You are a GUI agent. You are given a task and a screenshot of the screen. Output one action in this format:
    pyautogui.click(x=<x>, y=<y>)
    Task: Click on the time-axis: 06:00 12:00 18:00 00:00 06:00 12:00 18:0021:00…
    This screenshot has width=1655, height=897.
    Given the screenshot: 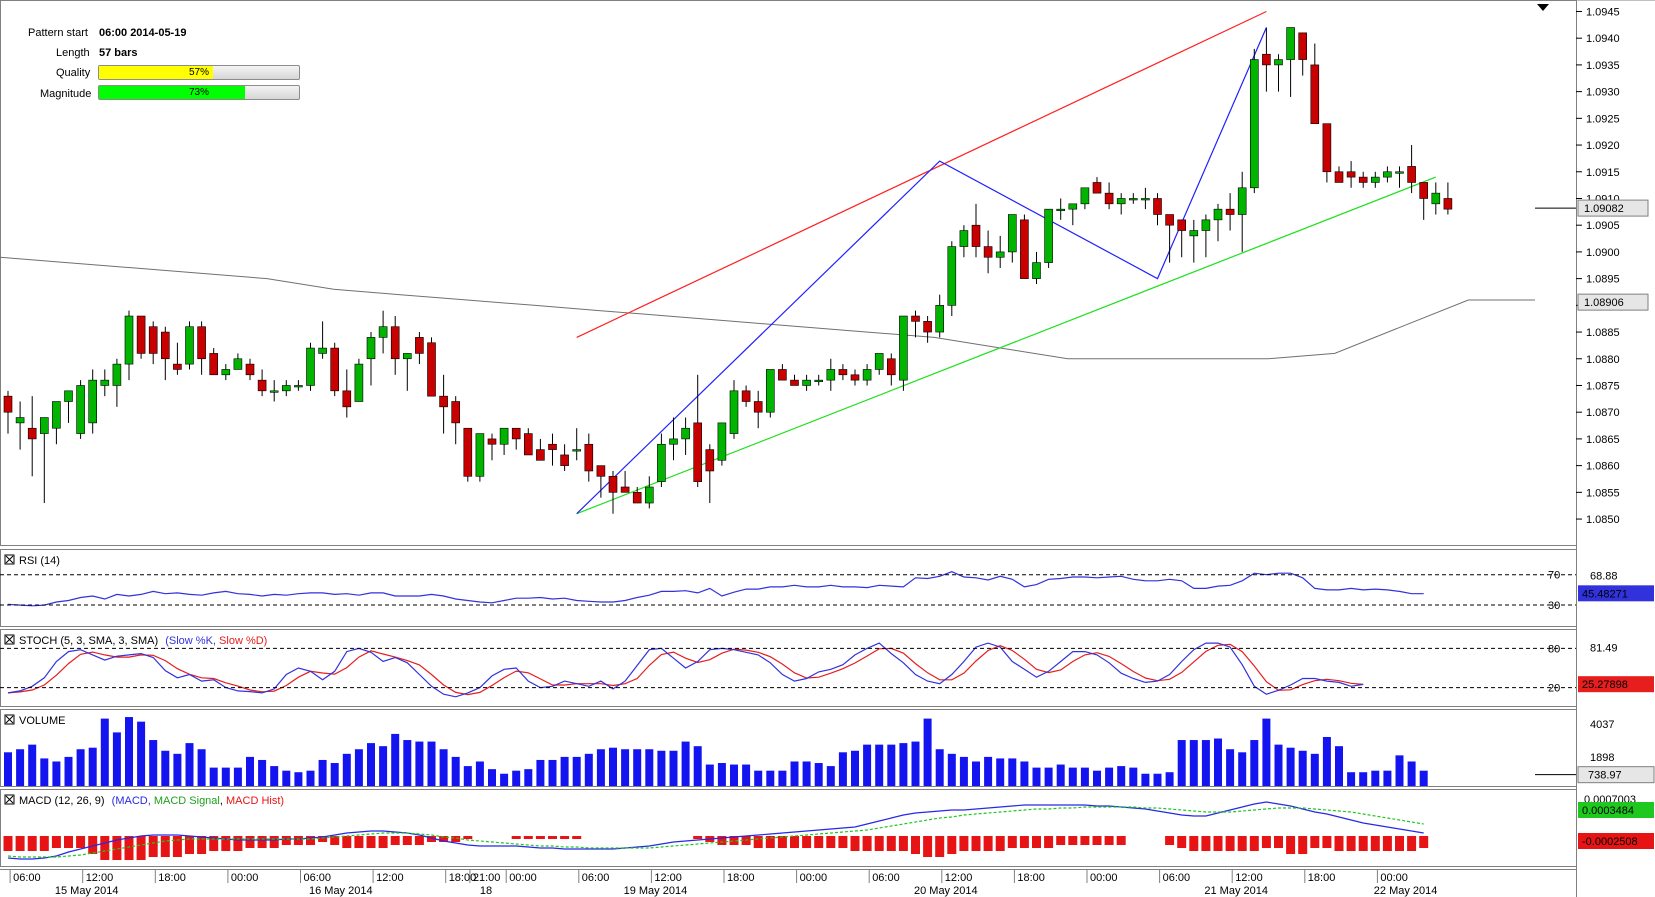 What is the action you would take?
    pyautogui.click(x=788, y=883)
    